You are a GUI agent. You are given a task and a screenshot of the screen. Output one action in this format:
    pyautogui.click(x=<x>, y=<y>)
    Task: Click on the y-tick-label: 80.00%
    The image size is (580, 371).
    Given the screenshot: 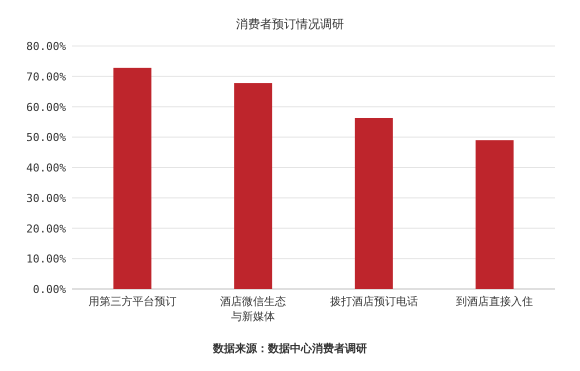 What is the action you would take?
    pyautogui.click(x=46, y=46)
    